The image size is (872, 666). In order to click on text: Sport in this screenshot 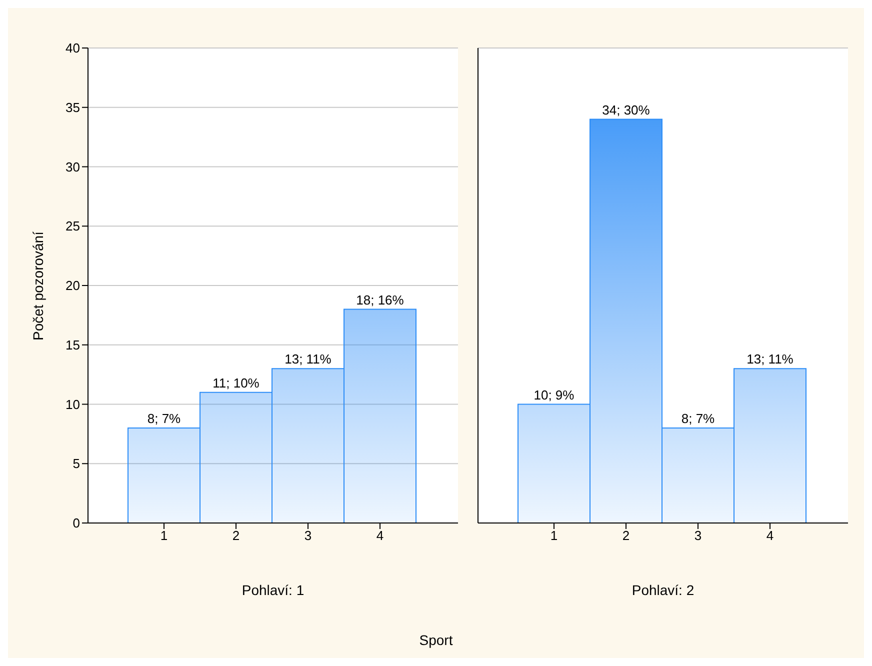, I will do `click(436, 640)`.